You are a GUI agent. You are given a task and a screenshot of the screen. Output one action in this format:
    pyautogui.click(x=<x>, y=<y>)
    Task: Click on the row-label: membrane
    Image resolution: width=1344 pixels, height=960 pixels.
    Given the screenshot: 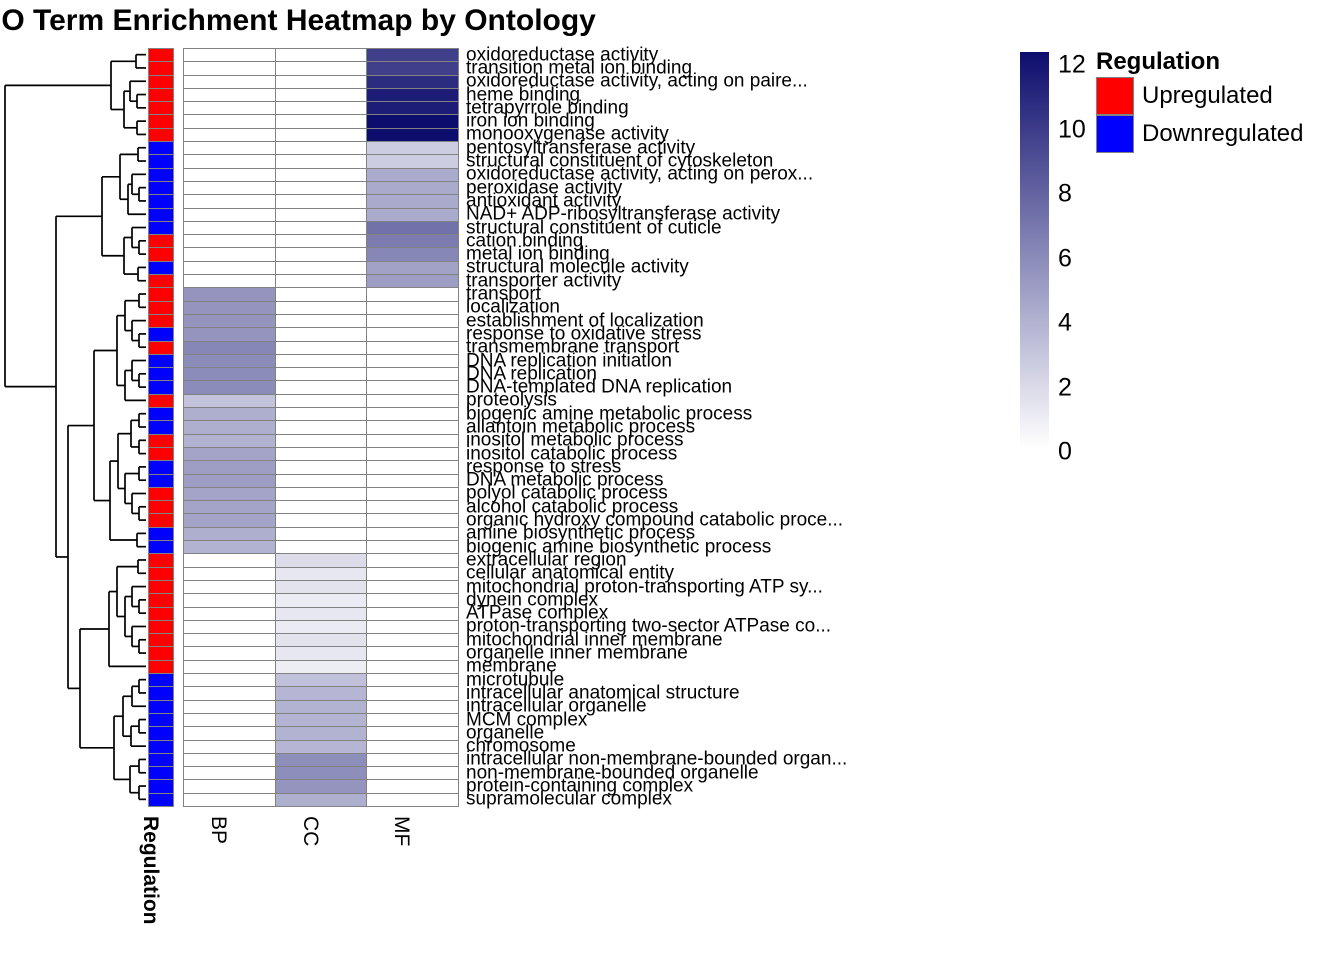 What is the action you would take?
    pyautogui.click(x=511, y=666)
    